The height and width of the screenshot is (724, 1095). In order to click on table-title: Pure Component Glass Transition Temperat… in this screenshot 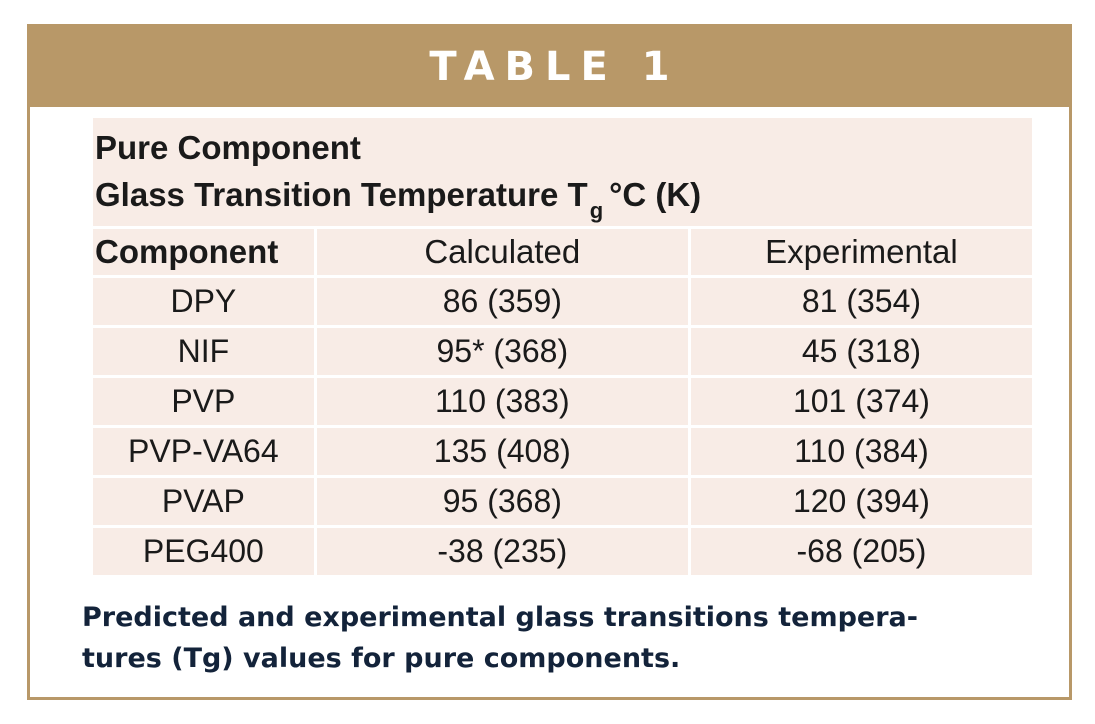, I will do `click(562, 172)`.